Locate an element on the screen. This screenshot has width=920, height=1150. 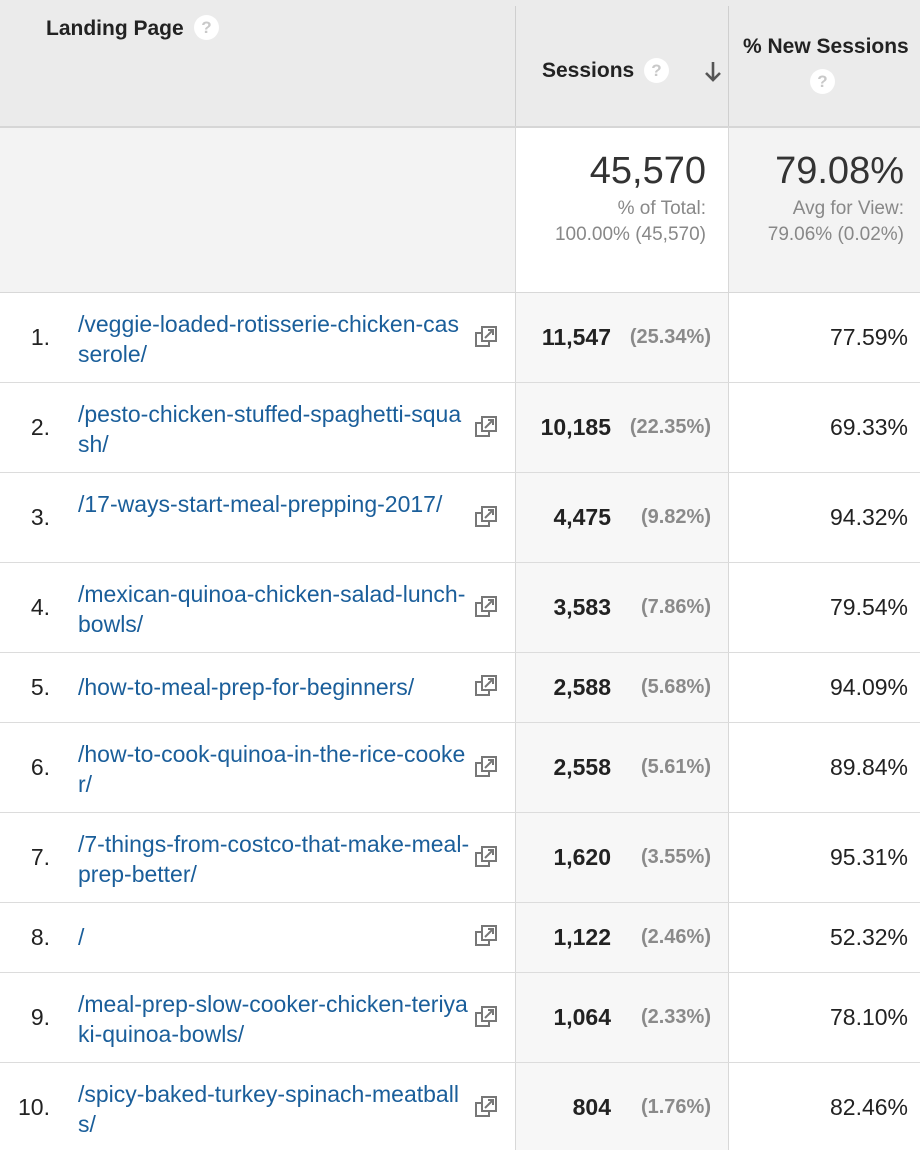
landing-page-link: /pesto-chicken-stuffed-spaghetti-squash/ is located at coordinates (270, 429).